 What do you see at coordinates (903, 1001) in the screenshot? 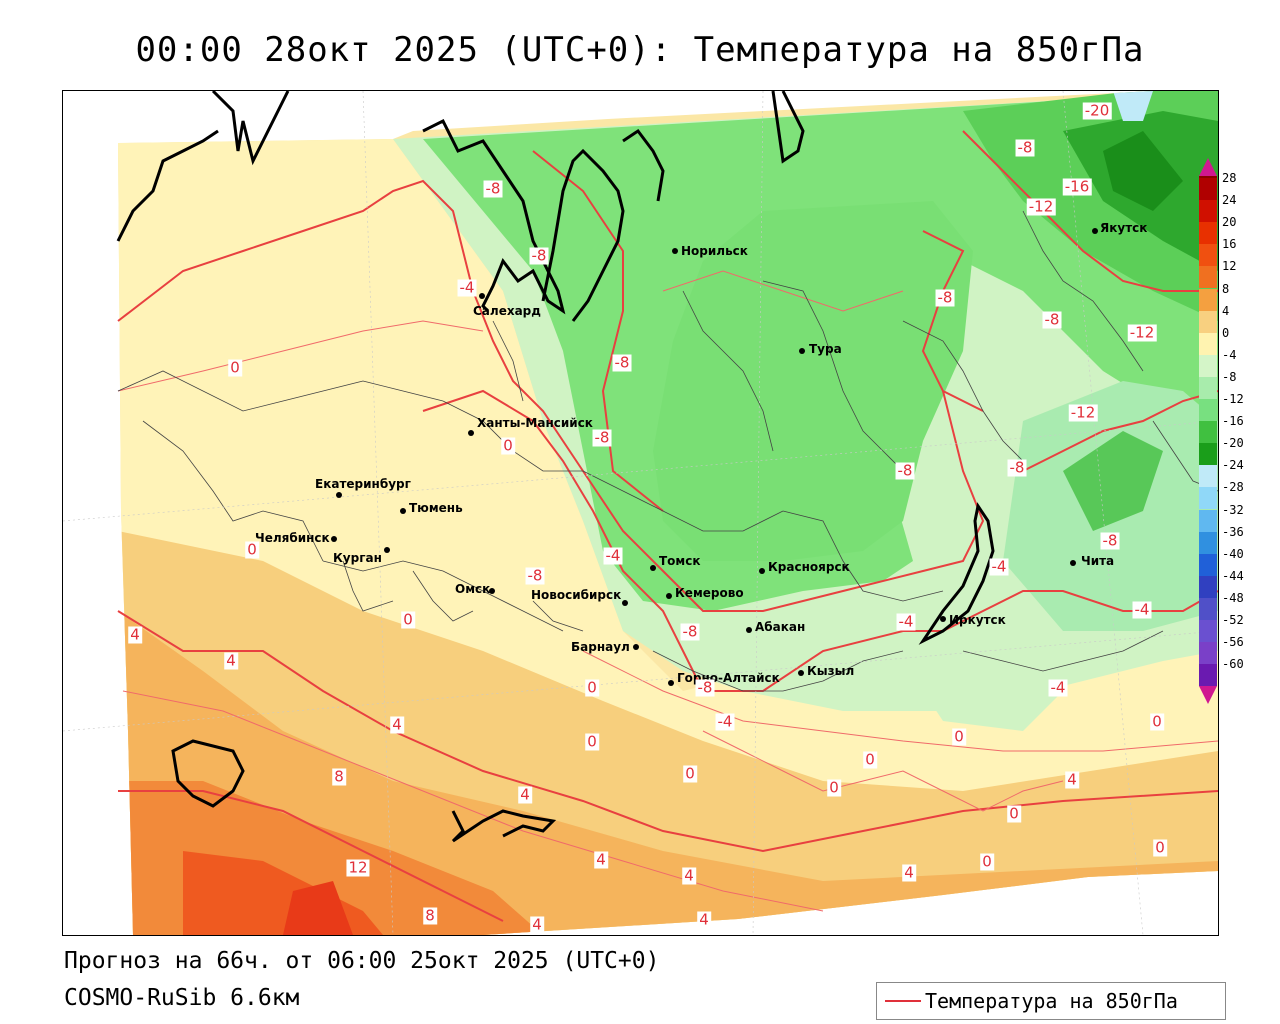
I see `legend-line-swatch` at bounding box center [903, 1001].